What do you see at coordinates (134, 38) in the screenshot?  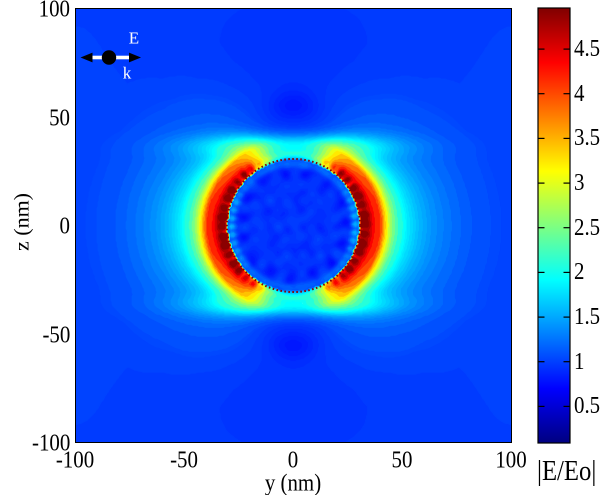 I see `svg-text: E` at bounding box center [134, 38].